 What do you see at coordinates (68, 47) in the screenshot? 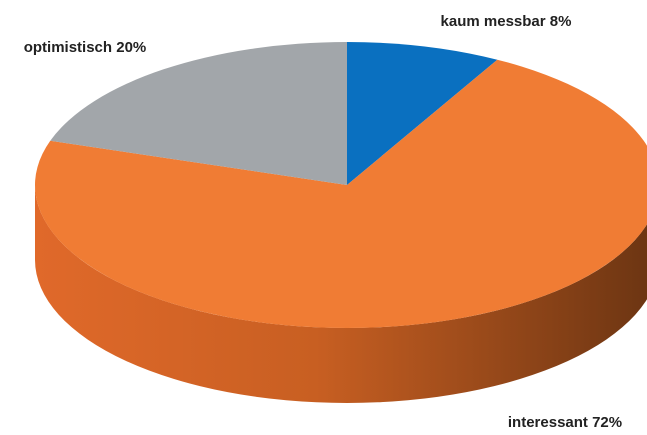
I see `label-category: optimistisch` at bounding box center [68, 47].